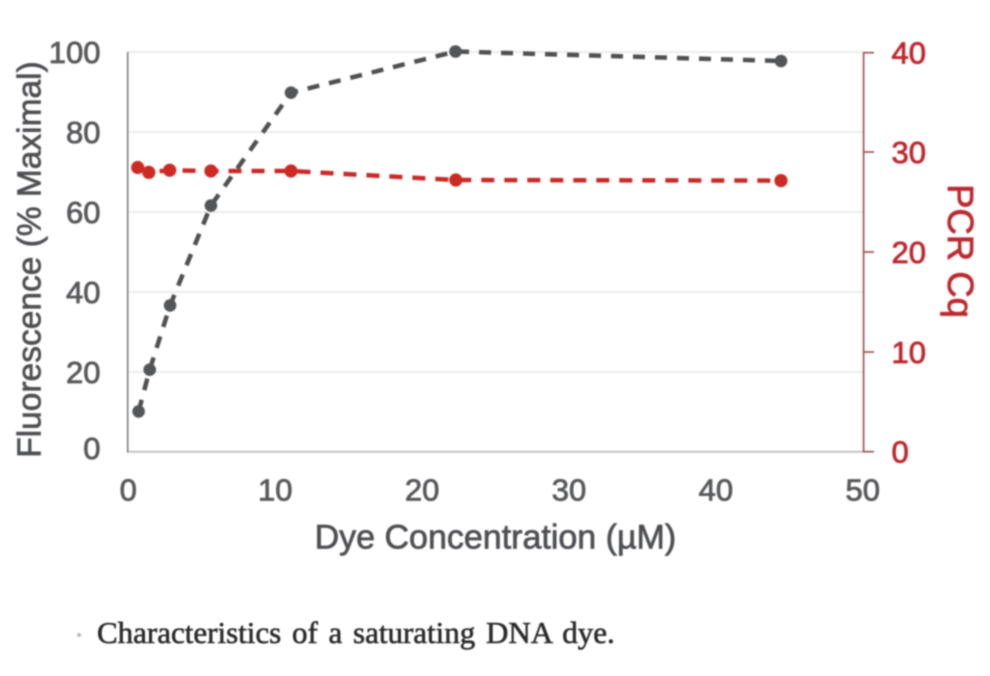 Image resolution: width=990 pixels, height=676 pixels. Describe the element at coordinates (863, 490) in the screenshot. I see `svg-text: 50` at that location.